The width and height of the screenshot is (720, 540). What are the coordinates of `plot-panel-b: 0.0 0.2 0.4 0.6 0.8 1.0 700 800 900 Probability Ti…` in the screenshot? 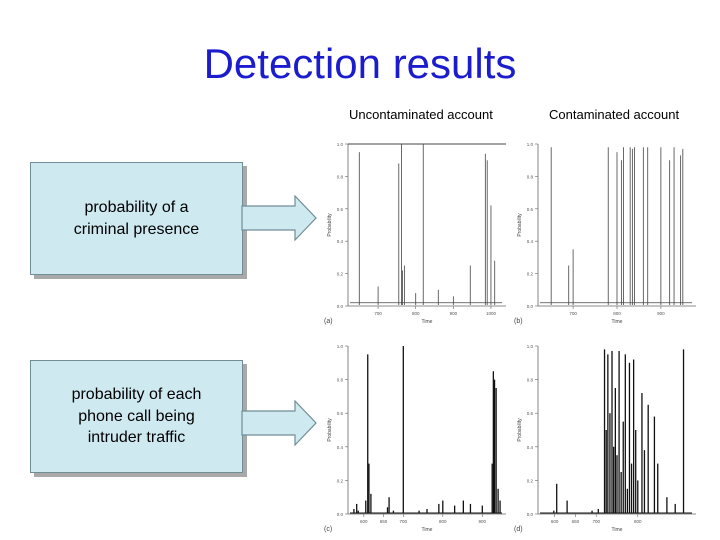 It's located at (605, 233).